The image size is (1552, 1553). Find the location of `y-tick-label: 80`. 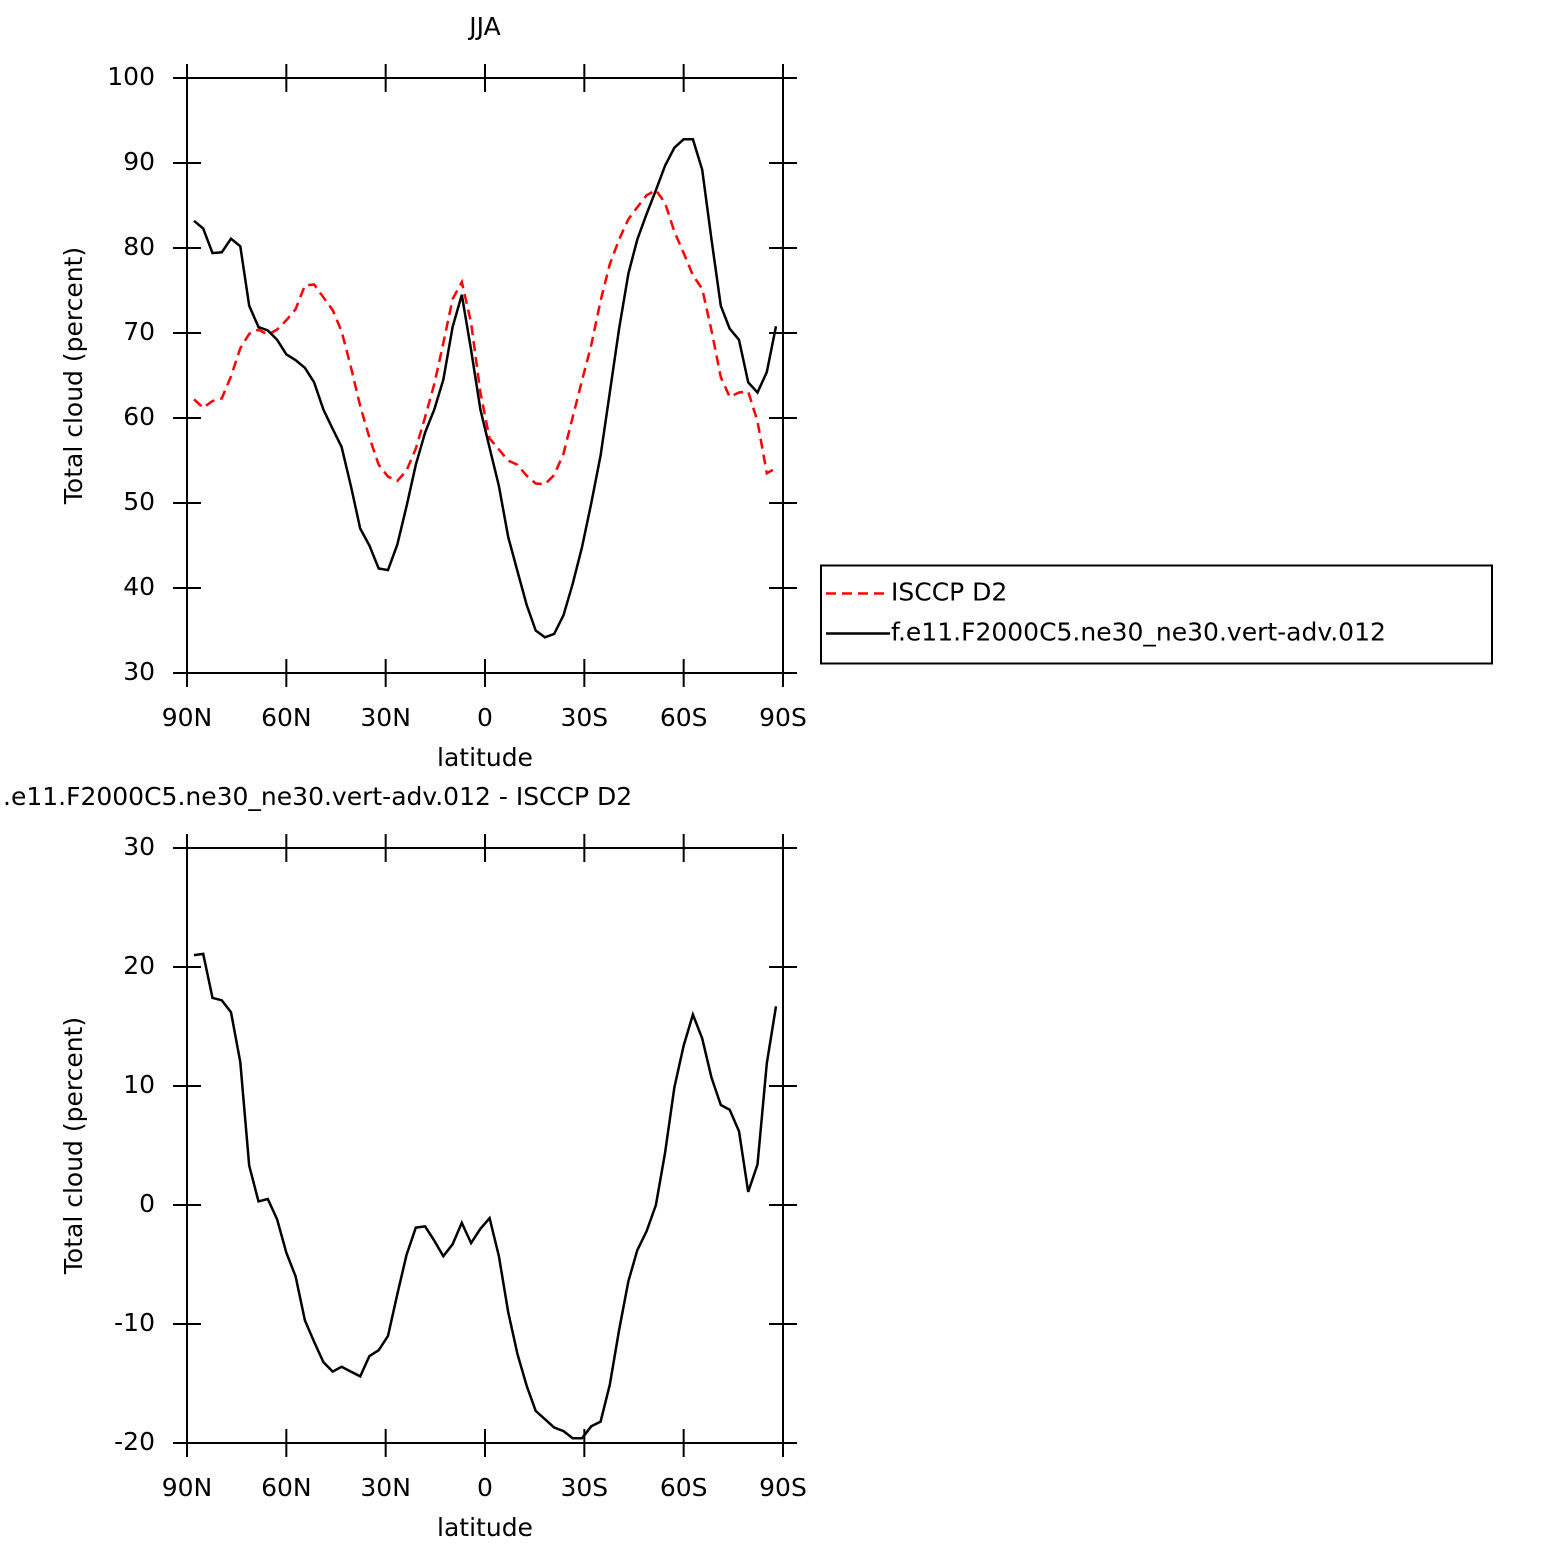

y-tick-label: 80 is located at coordinates (139, 246).